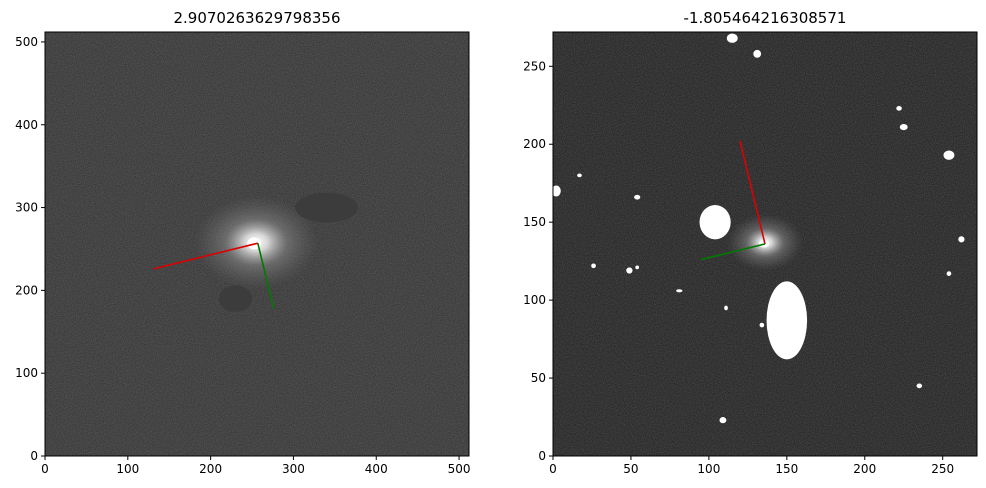  I want to click on y-tick-label: 400, so click(26, 125).